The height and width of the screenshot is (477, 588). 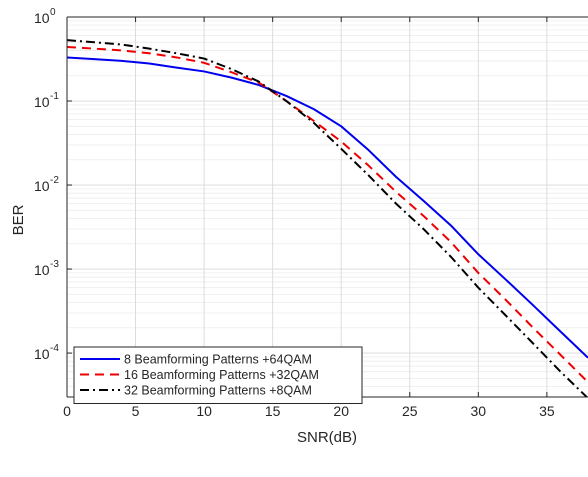 I want to click on y-tick-label: 10 -2, so click(x=46, y=184).